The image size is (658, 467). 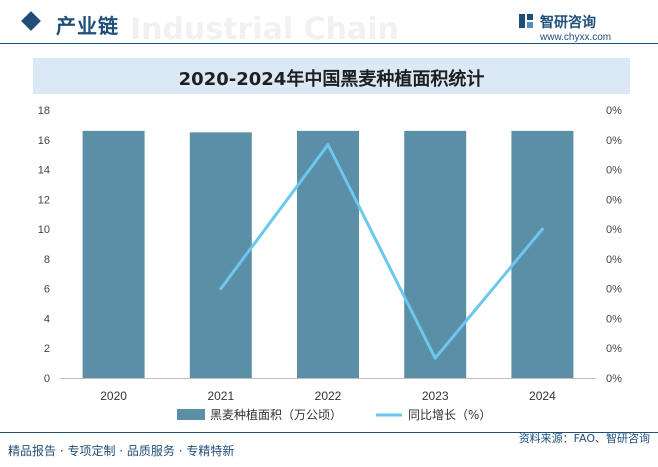 I want to click on legend-label-line: 同比增长（%）, so click(x=449, y=415).